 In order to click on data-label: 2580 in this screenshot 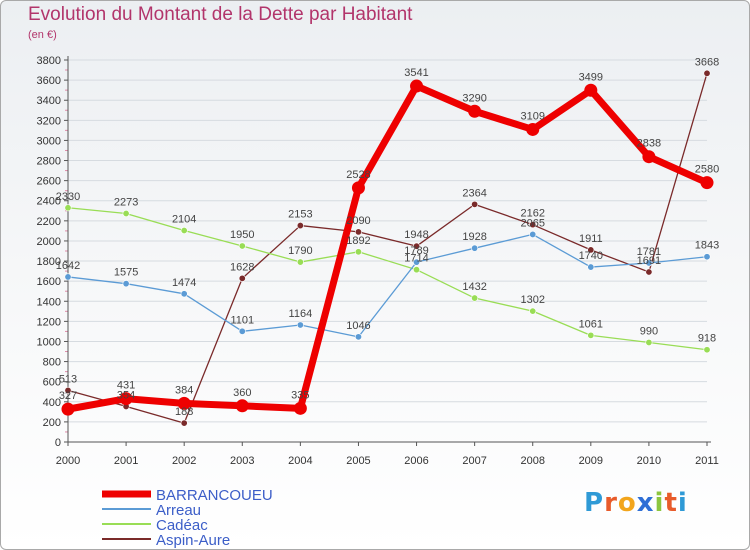, I will do `click(707, 170)`.